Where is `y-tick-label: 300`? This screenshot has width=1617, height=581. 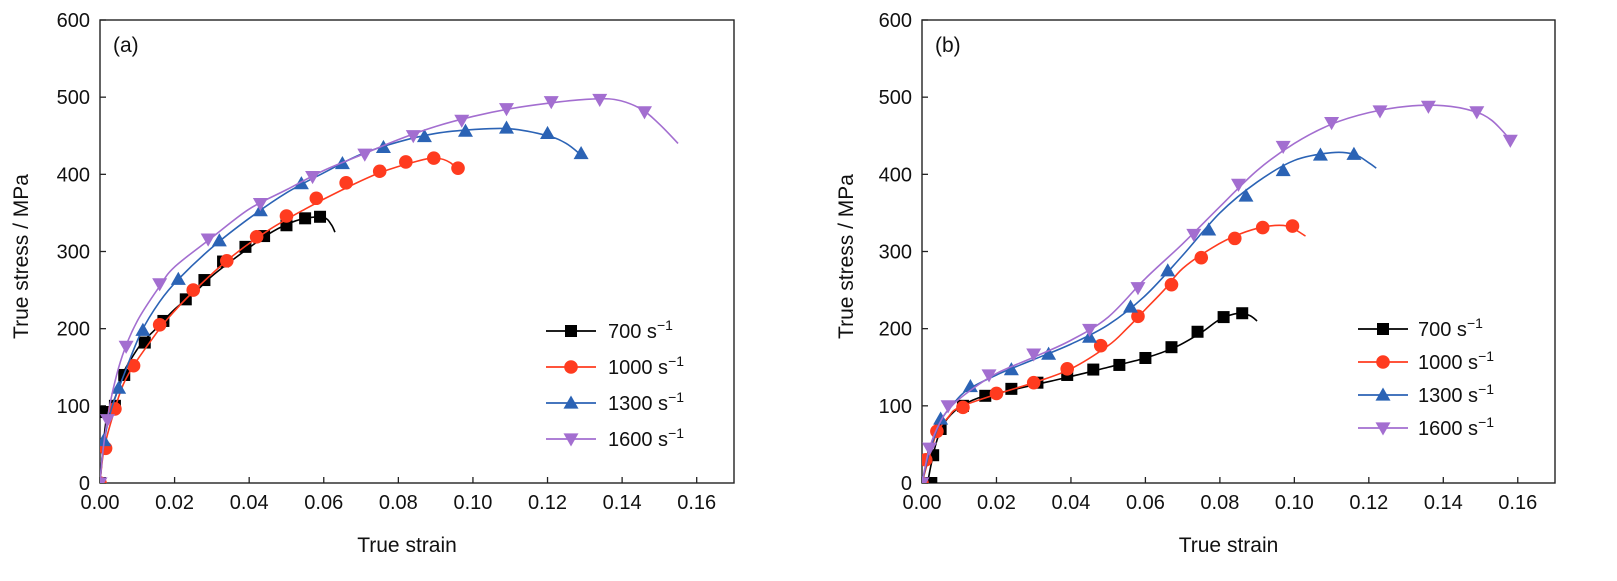 y-tick-label: 300 is located at coordinates (73, 253).